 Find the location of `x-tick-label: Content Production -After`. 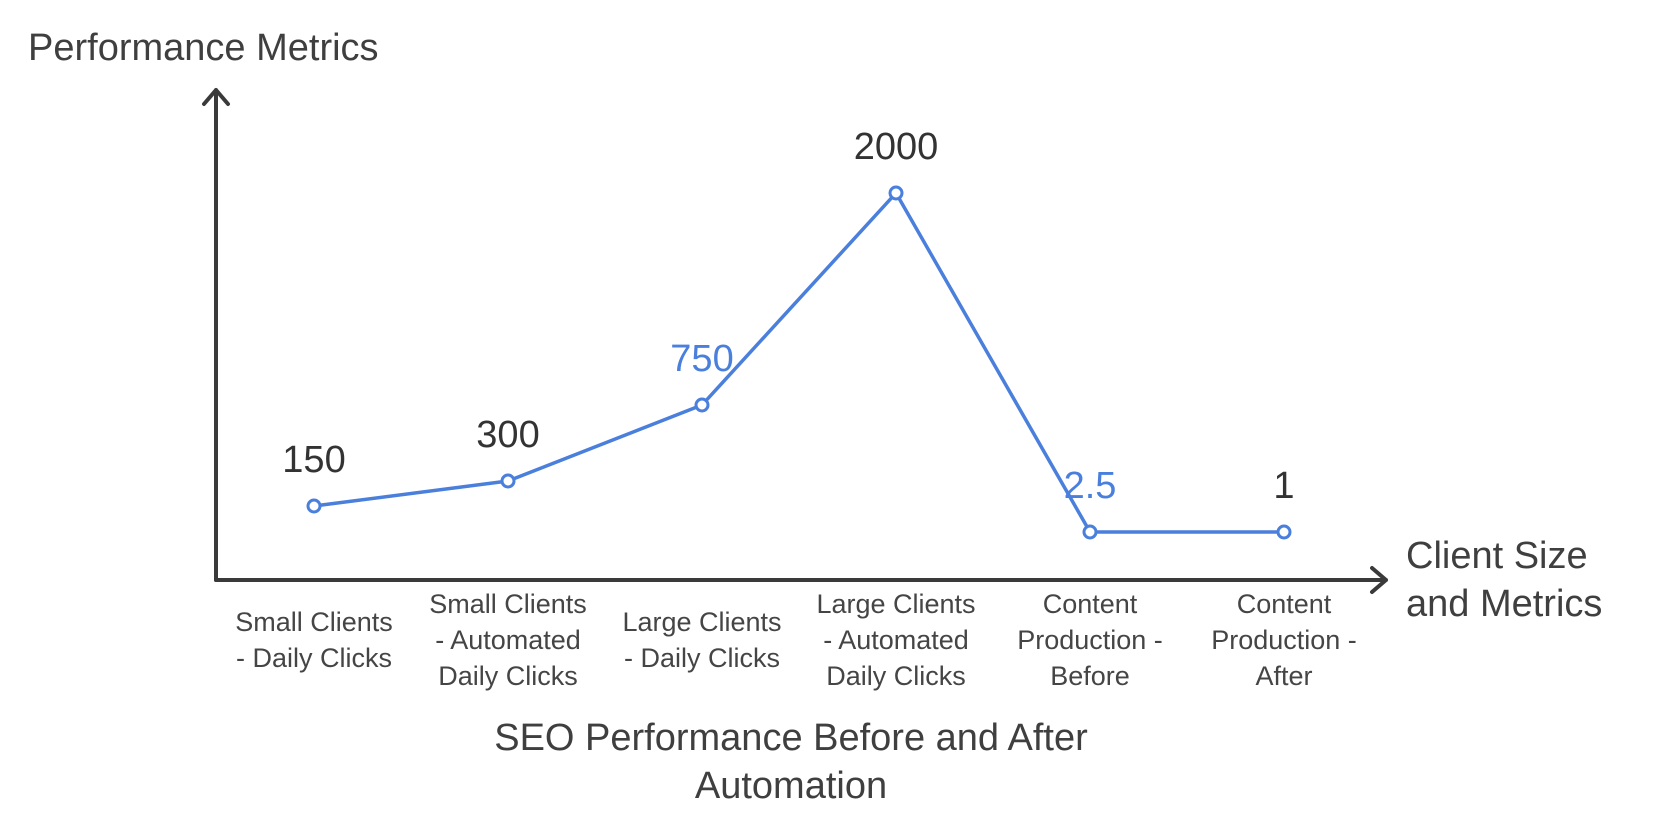

x-tick-label: Content Production -After is located at coordinates (1284, 640).